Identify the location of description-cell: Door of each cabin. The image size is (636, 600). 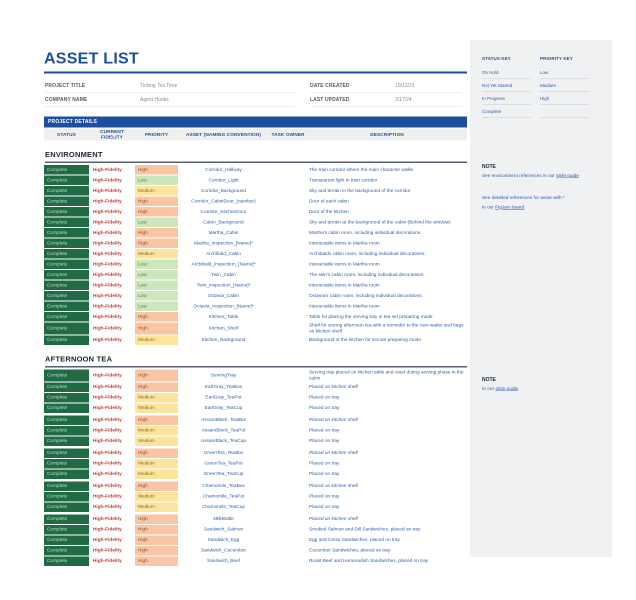
(329, 201).